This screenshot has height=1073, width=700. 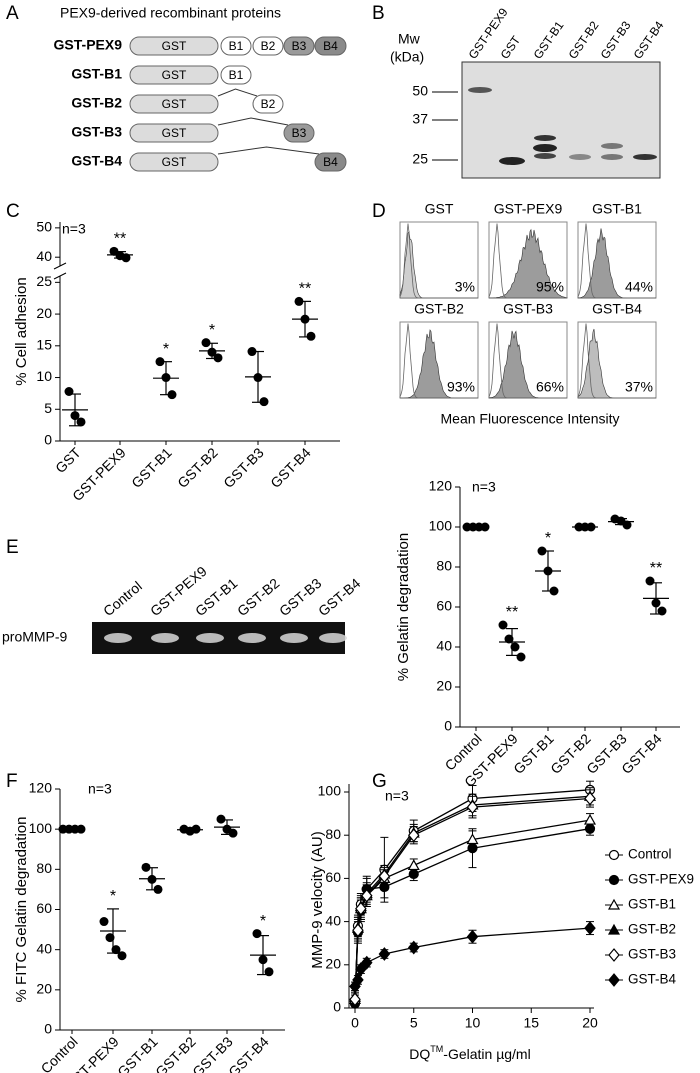 I want to click on histogram-fill, so click(x=528, y=263).